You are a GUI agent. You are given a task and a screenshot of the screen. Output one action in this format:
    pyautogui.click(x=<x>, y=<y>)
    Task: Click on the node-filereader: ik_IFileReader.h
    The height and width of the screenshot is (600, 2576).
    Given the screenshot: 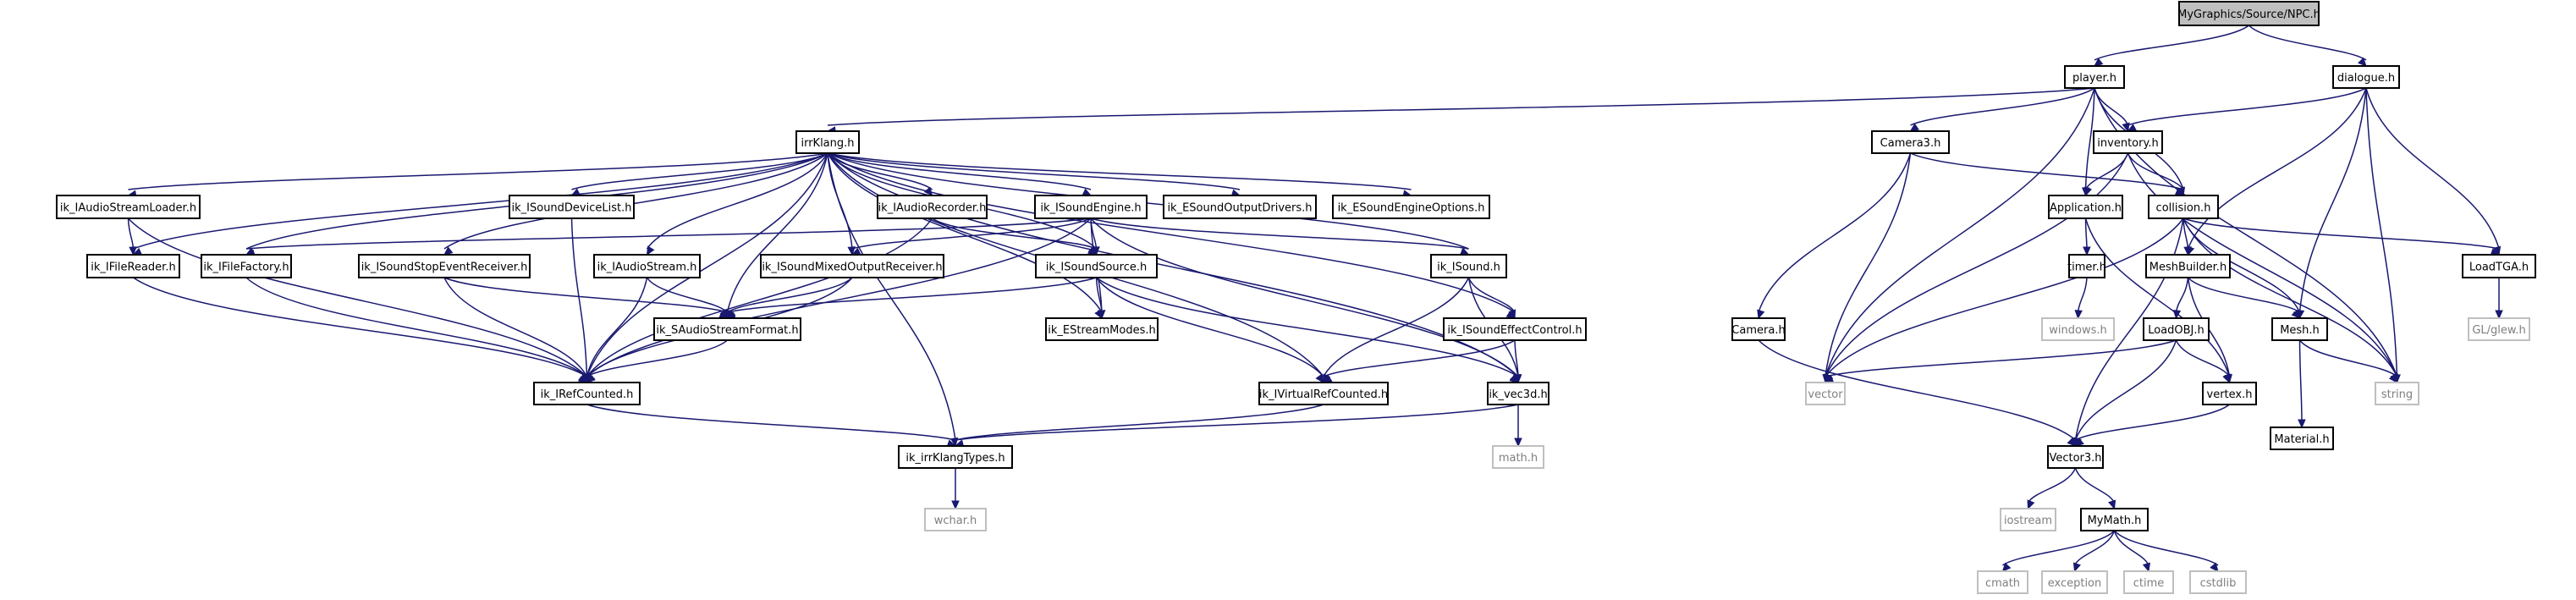 What is the action you would take?
    pyautogui.click(x=133, y=266)
    